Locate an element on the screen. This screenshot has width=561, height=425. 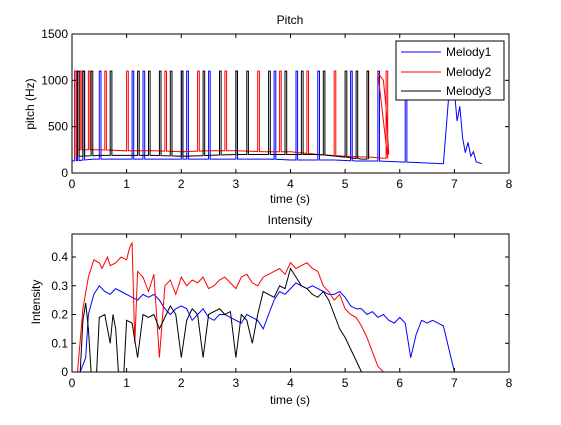
pitch-legend: Melody1 Melody2 Melody3 is located at coordinates (450, 70).